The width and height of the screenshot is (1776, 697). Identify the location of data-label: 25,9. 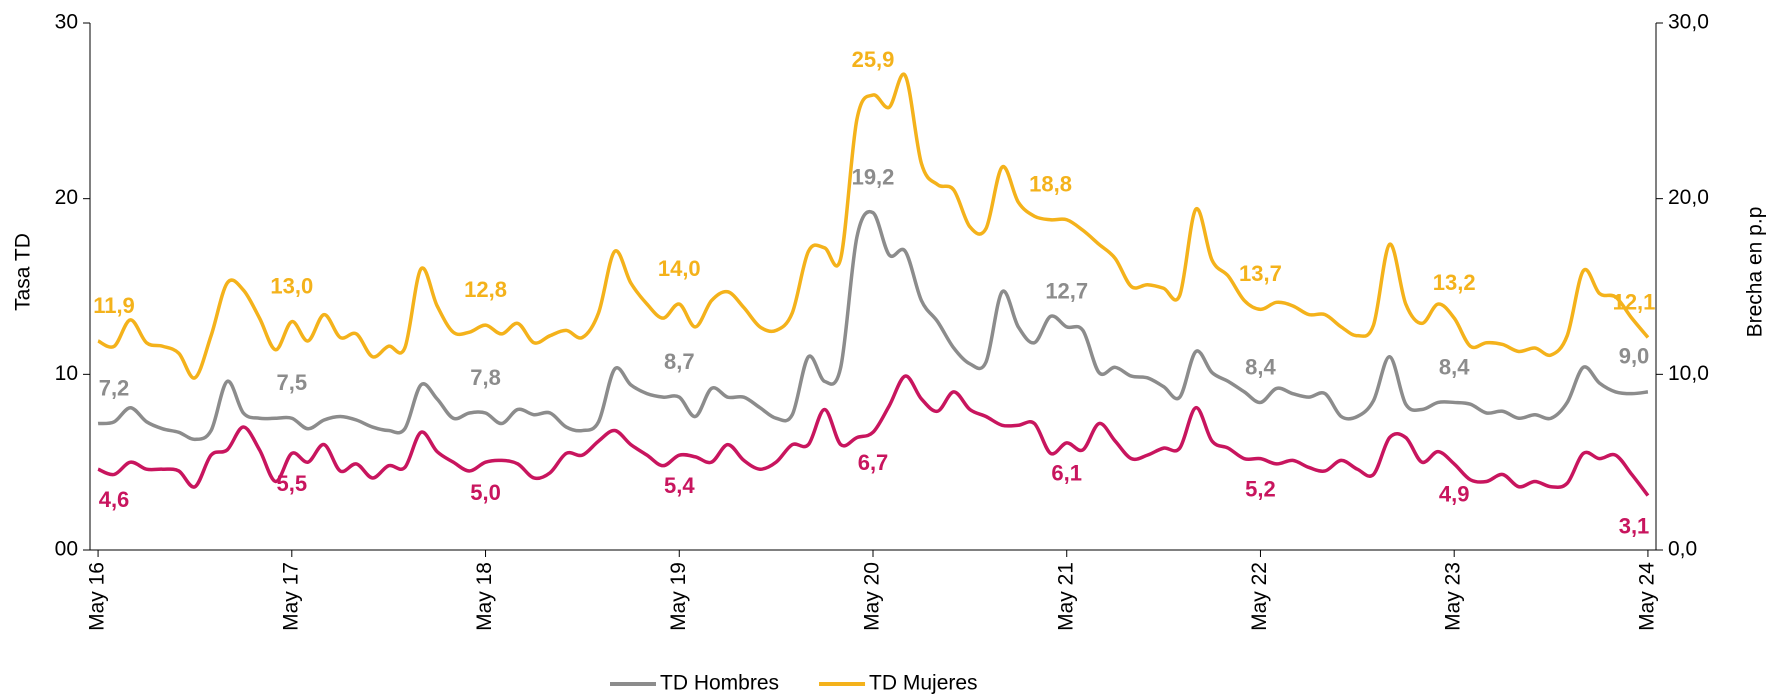
(873, 59).